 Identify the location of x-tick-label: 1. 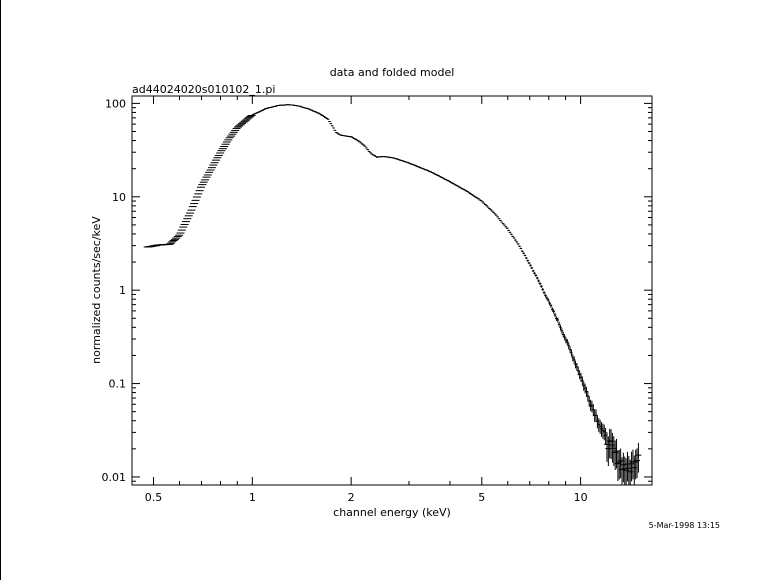
(252, 497).